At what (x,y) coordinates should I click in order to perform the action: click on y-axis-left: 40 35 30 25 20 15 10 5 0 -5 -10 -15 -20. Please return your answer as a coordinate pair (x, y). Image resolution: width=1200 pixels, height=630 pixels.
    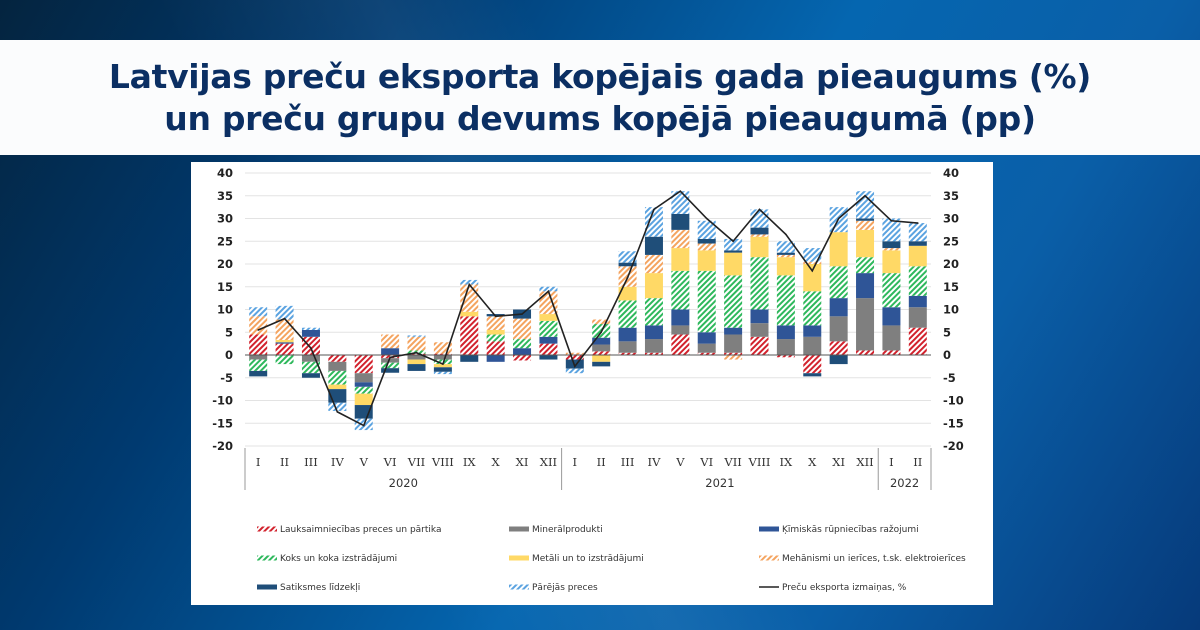
    Looking at the image, I should click on (222, 309).